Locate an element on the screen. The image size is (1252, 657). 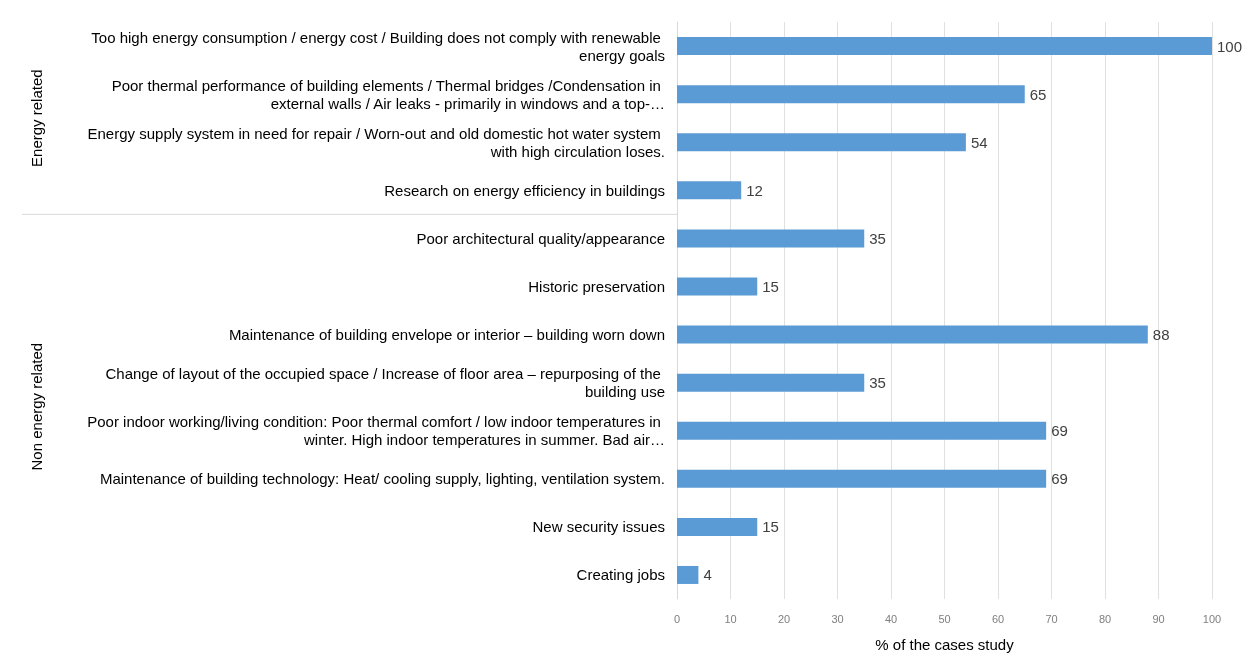
y-tick-label: Creating jobs is located at coordinates (620, 575).